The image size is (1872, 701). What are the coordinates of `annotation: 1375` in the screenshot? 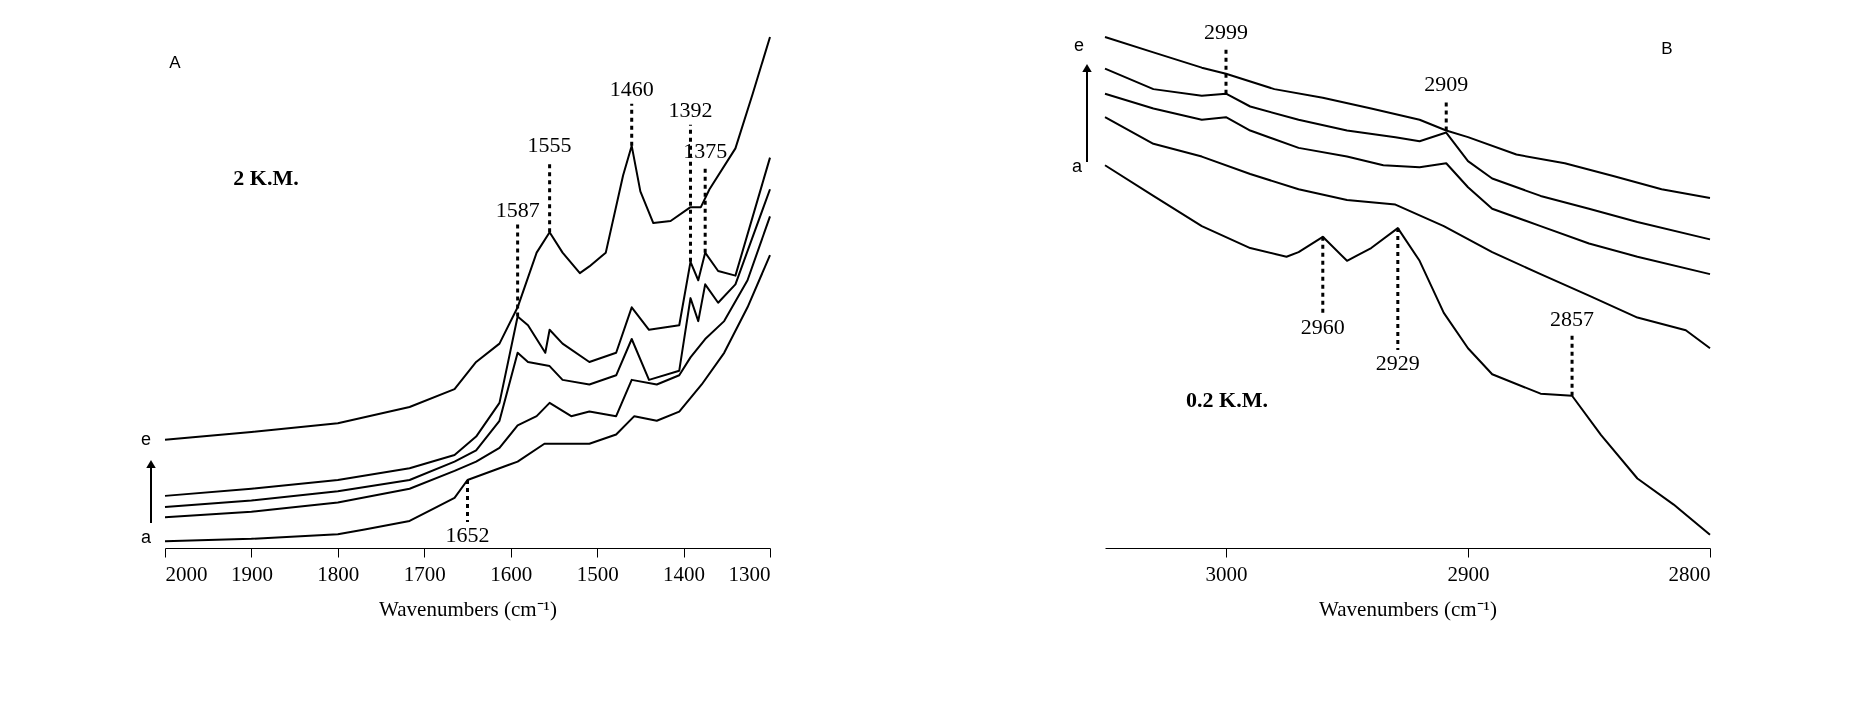 It's located at (705, 150).